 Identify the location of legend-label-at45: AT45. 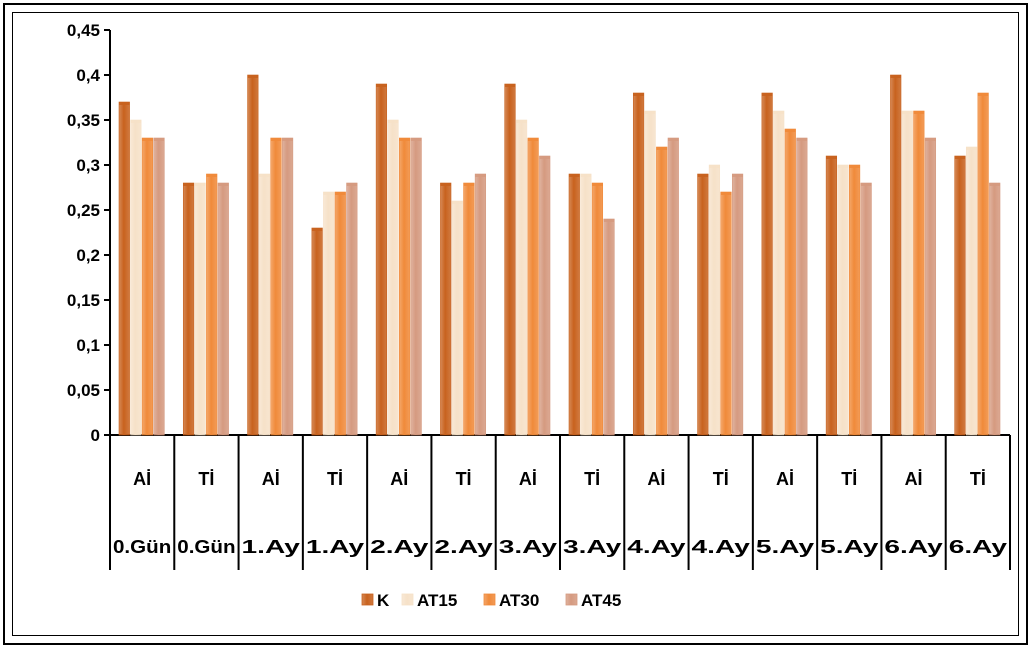
(601, 600).